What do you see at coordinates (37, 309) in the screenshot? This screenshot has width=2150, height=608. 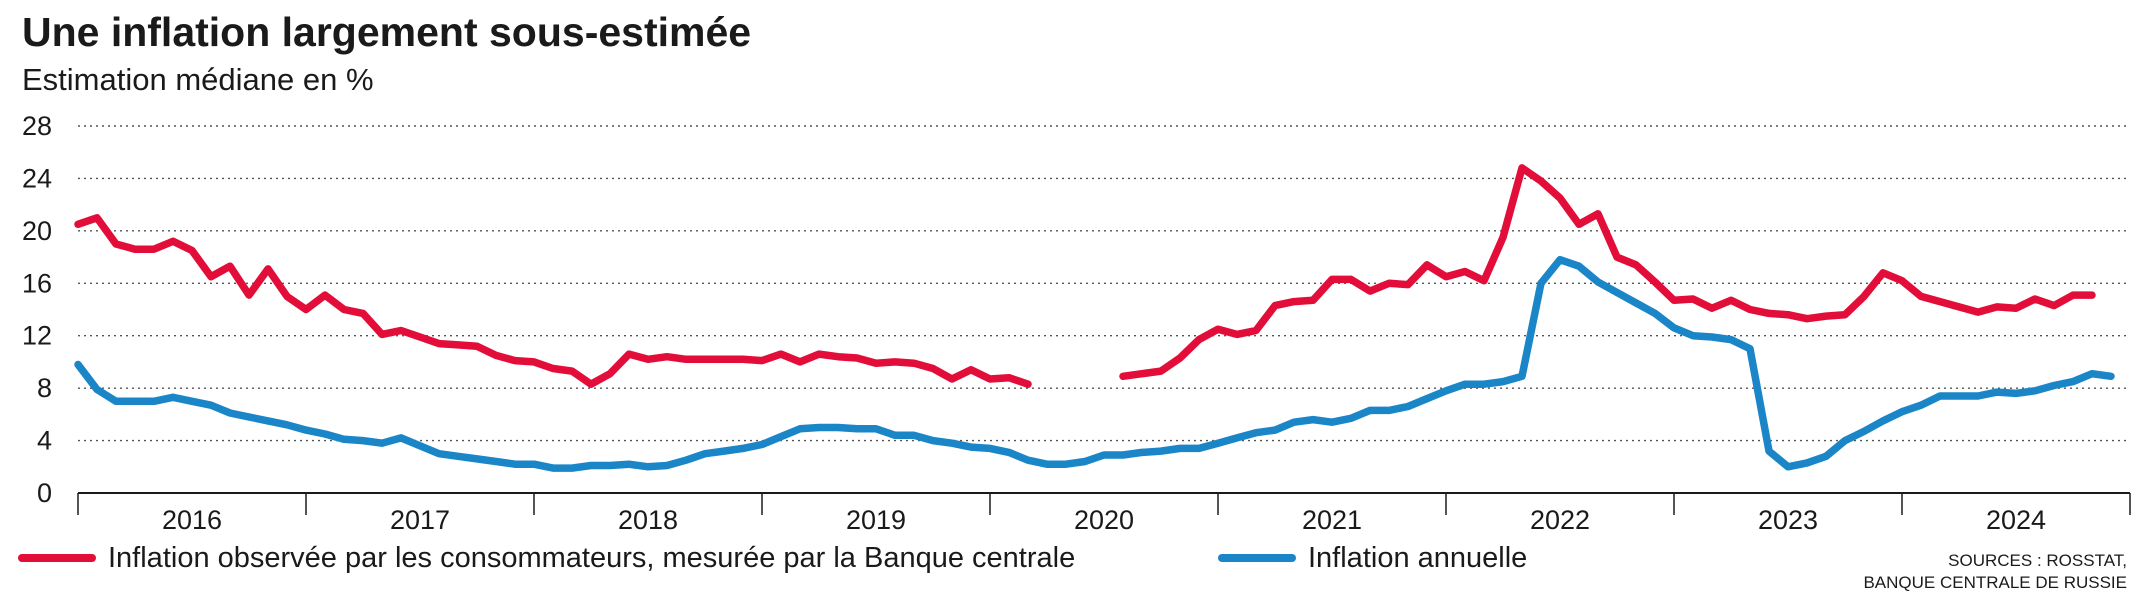 I see `y-axis: 0 4 8 12 16 20 24 28` at bounding box center [37, 309].